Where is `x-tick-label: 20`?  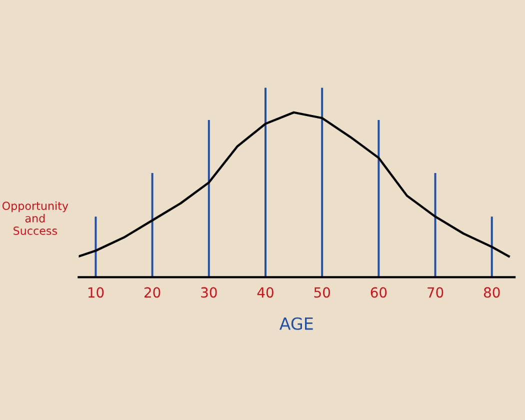 x-tick-label: 20 is located at coordinates (152, 292).